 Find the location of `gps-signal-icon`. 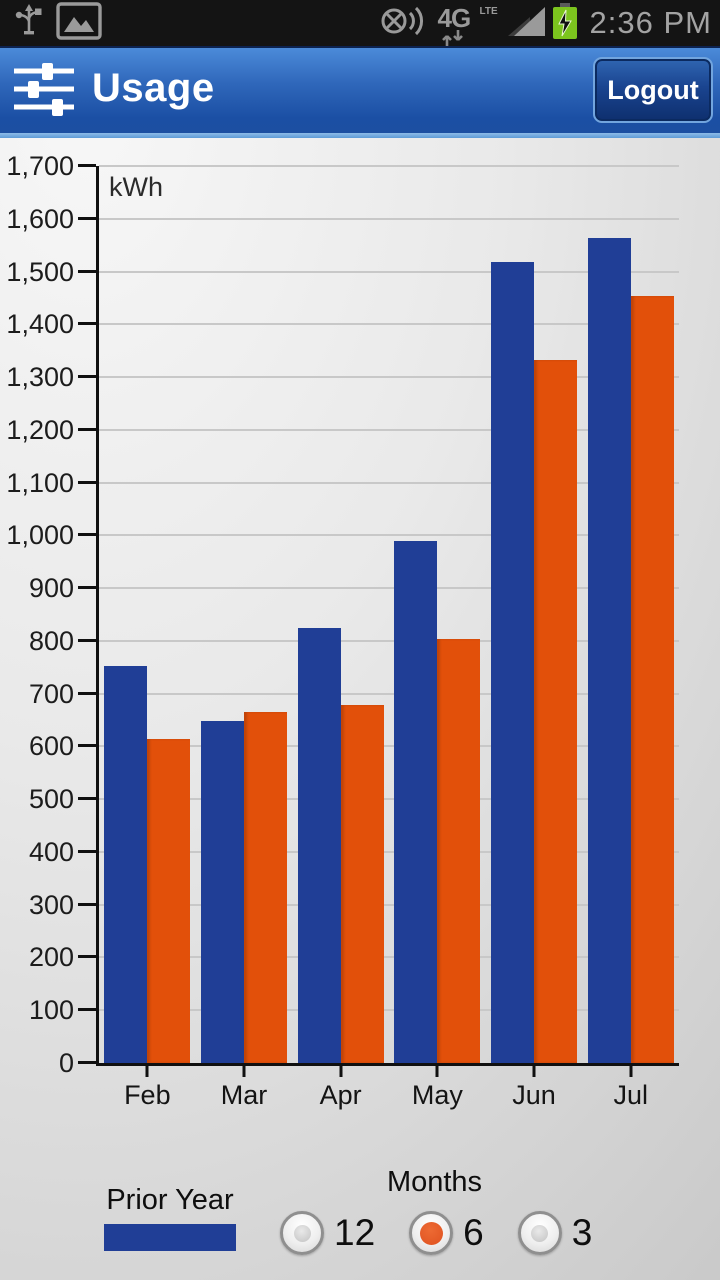

gps-signal-icon is located at coordinates (404, 23).